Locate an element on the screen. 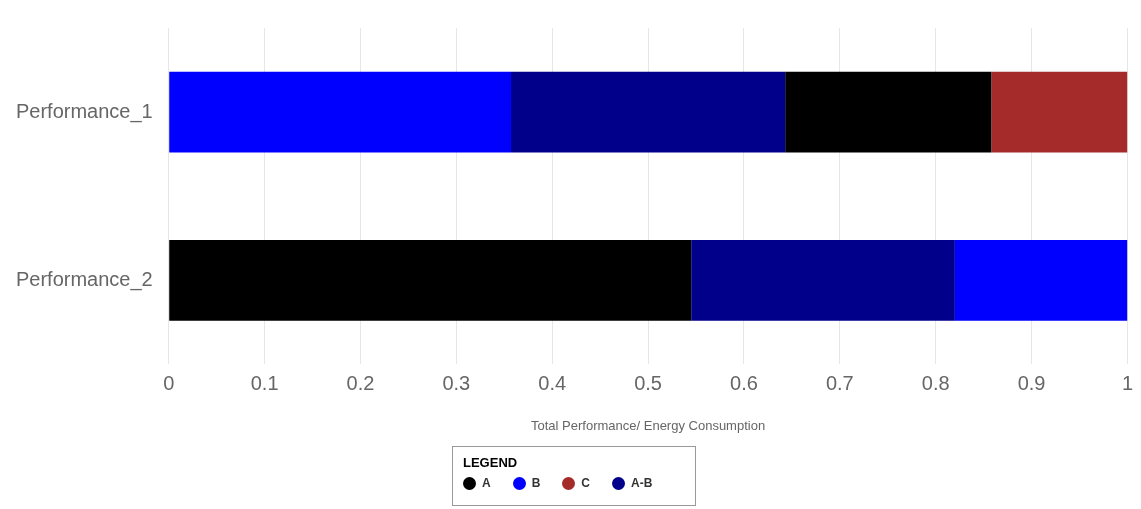 The width and height of the screenshot is (1141, 509). x-axis-title: Total Performance/ Energy Consumption is located at coordinates (648, 425).